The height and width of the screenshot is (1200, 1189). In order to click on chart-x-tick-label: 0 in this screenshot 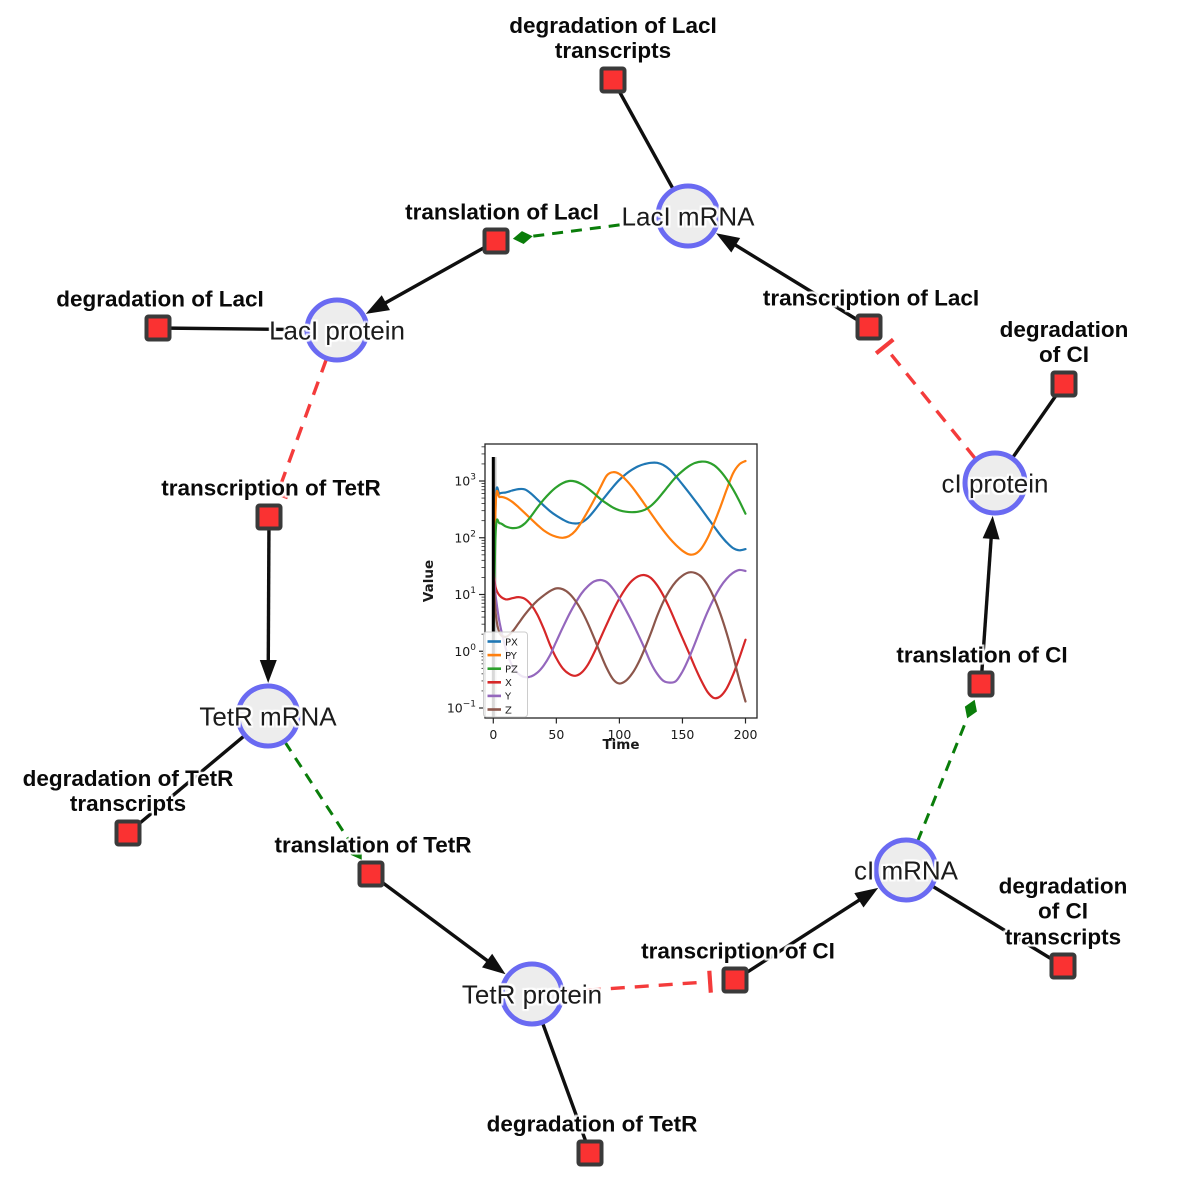, I will do `click(493, 734)`.